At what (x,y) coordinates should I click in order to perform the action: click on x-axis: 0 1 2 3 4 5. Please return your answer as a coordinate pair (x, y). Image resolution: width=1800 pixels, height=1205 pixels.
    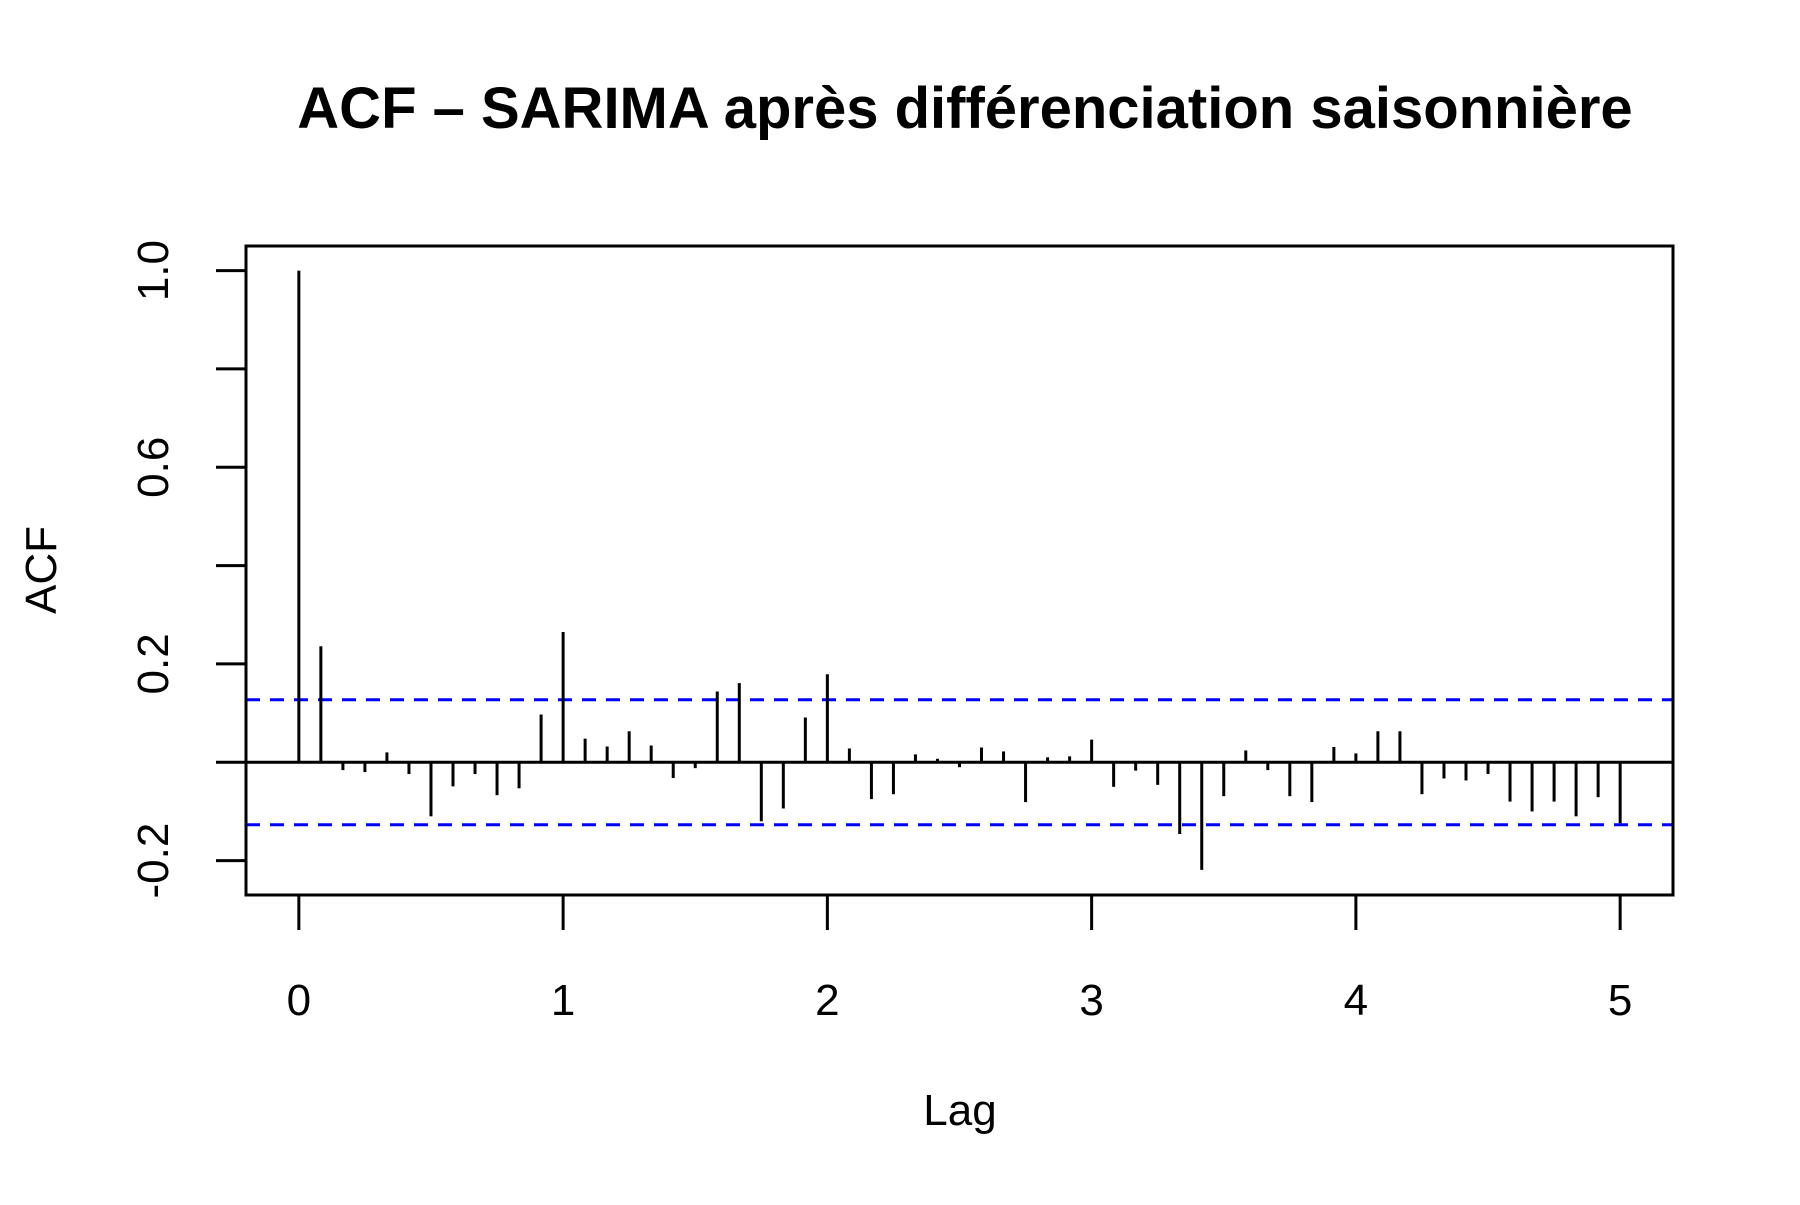
    Looking at the image, I should click on (959, 959).